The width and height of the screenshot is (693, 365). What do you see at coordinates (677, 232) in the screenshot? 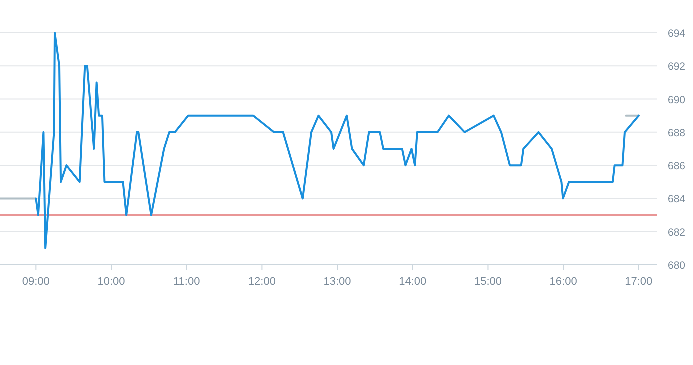
I see `y-tick-label: 682` at bounding box center [677, 232].